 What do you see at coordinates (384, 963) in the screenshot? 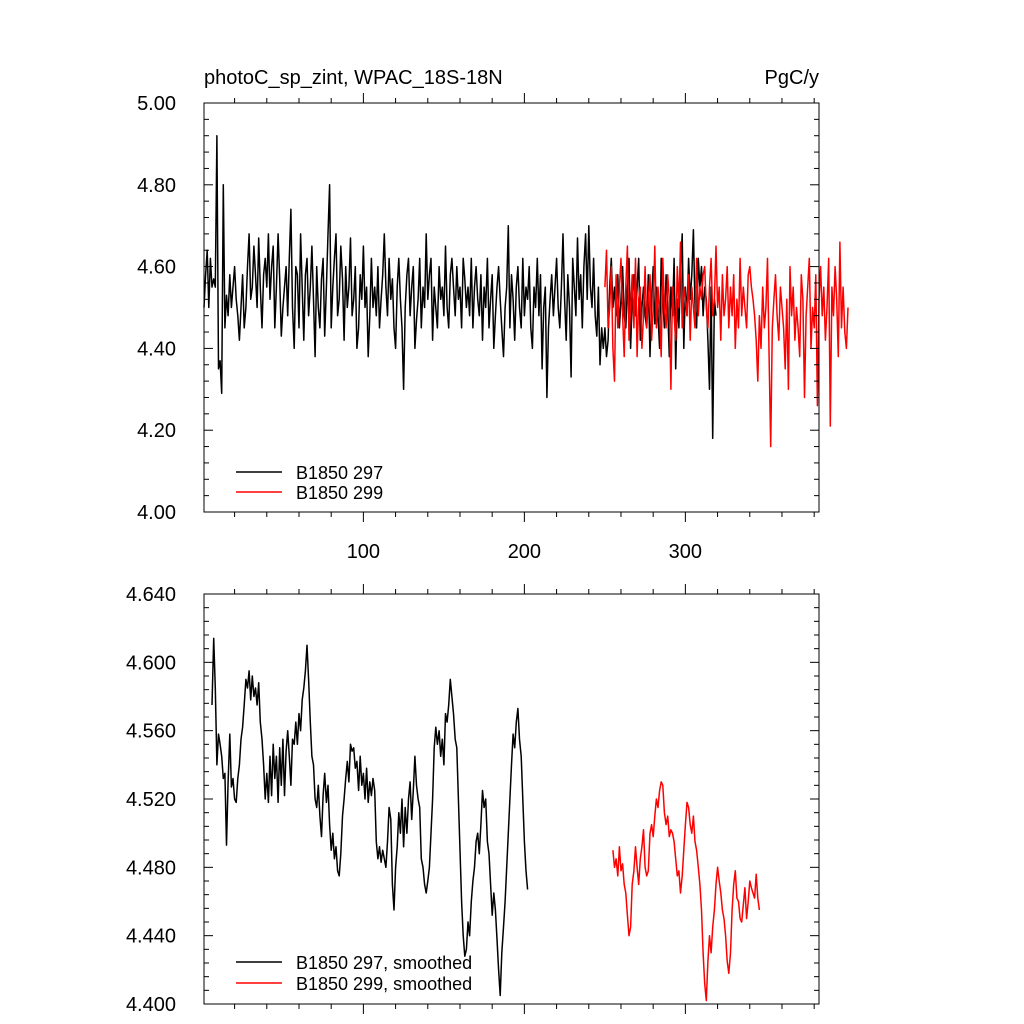
I see `bottom-legend-label-297: B1850 297, smoothed` at bounding box center [384, 963].